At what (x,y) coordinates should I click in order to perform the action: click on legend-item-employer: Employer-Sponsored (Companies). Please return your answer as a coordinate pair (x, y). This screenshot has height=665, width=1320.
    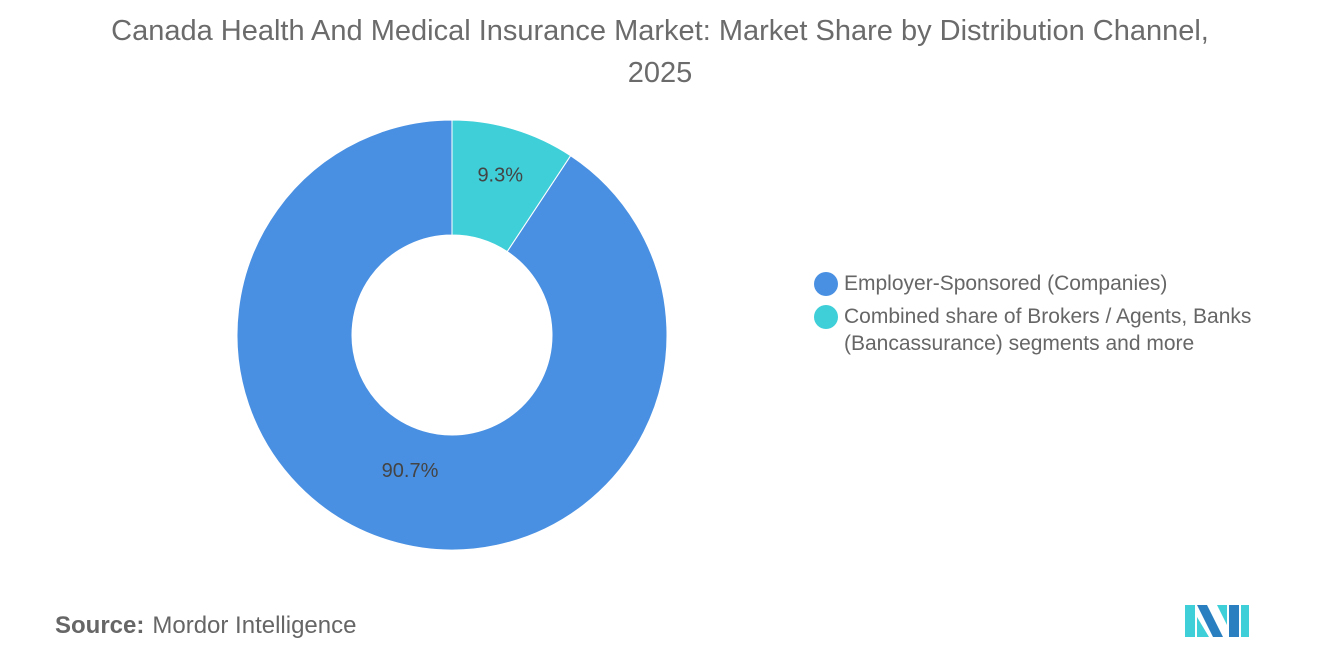
    Looking at the image, I should click on (1054, 283).